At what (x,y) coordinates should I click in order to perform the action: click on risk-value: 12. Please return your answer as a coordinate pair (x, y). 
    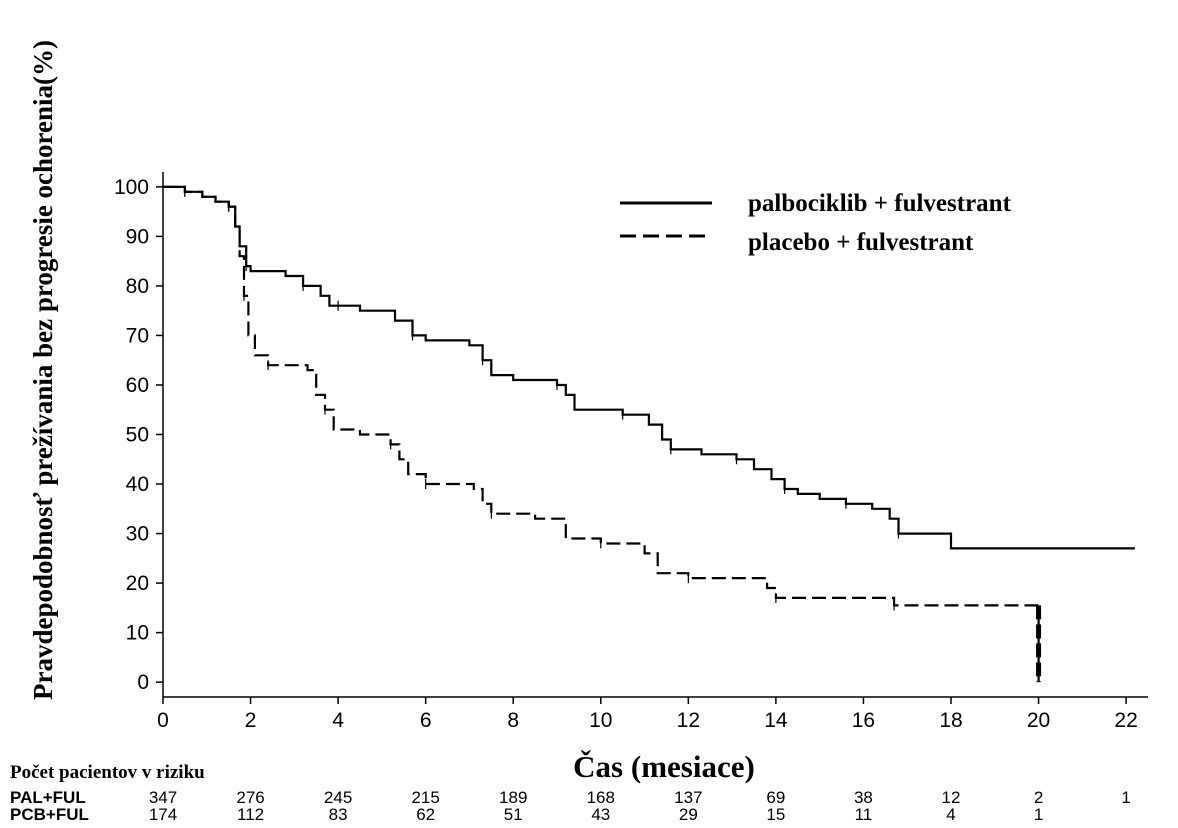
    Looking at the image, I should click on (951, 797).